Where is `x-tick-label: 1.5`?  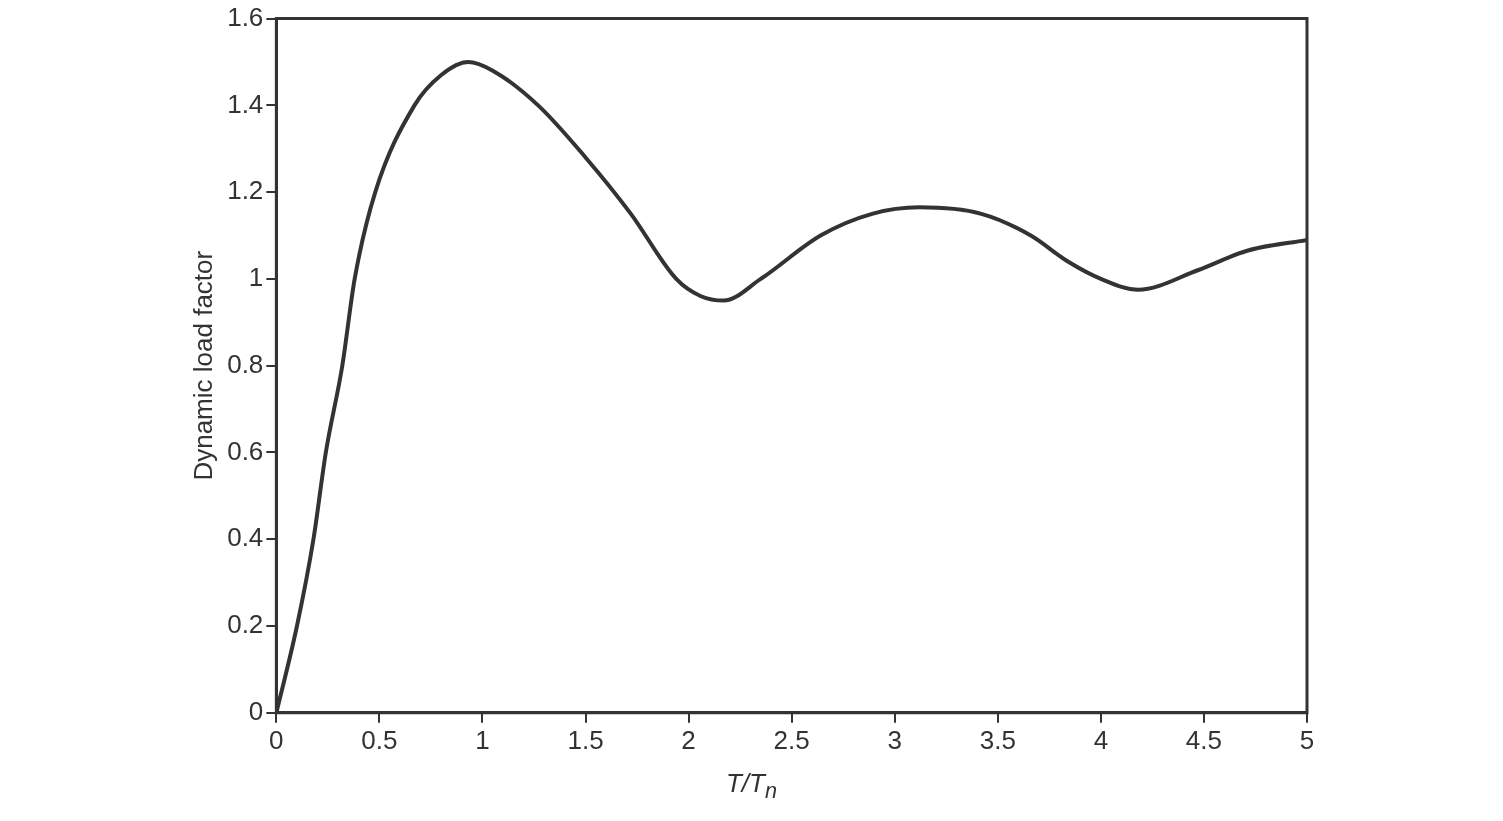
x-tick-label: 1.5 is located at coordinates (585, 739).